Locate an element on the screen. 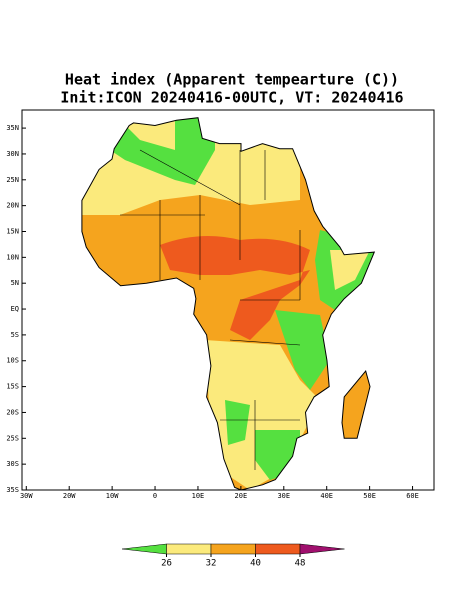 The width and height of the screenshot is (463, 604). y-tick-label: 20N is located at coordinates (12, 206).